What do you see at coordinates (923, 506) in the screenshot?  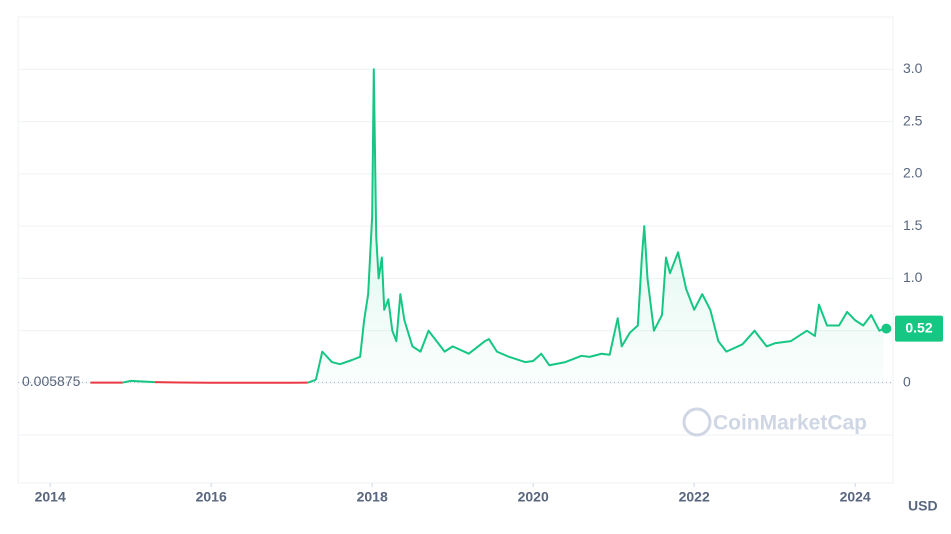 I see `unit-label: USD` at bounding box center [923, 506].